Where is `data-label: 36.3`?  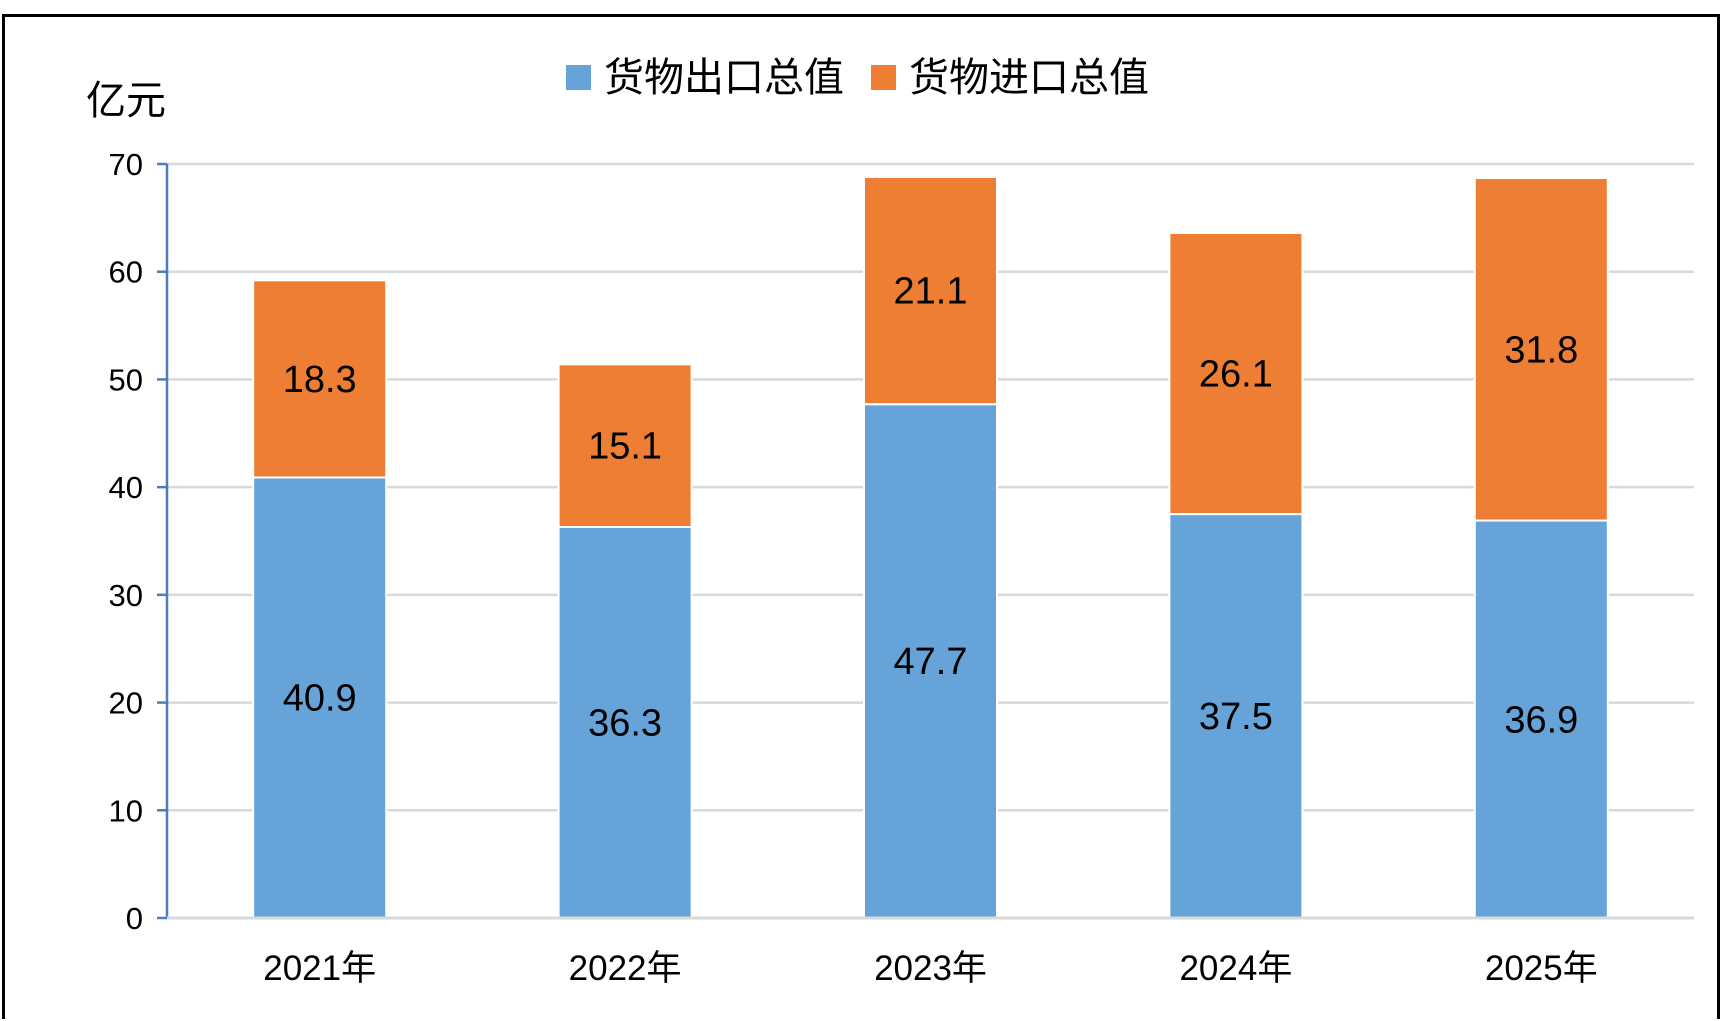
data-label: 36.3 is located at coordinates (625, 723).